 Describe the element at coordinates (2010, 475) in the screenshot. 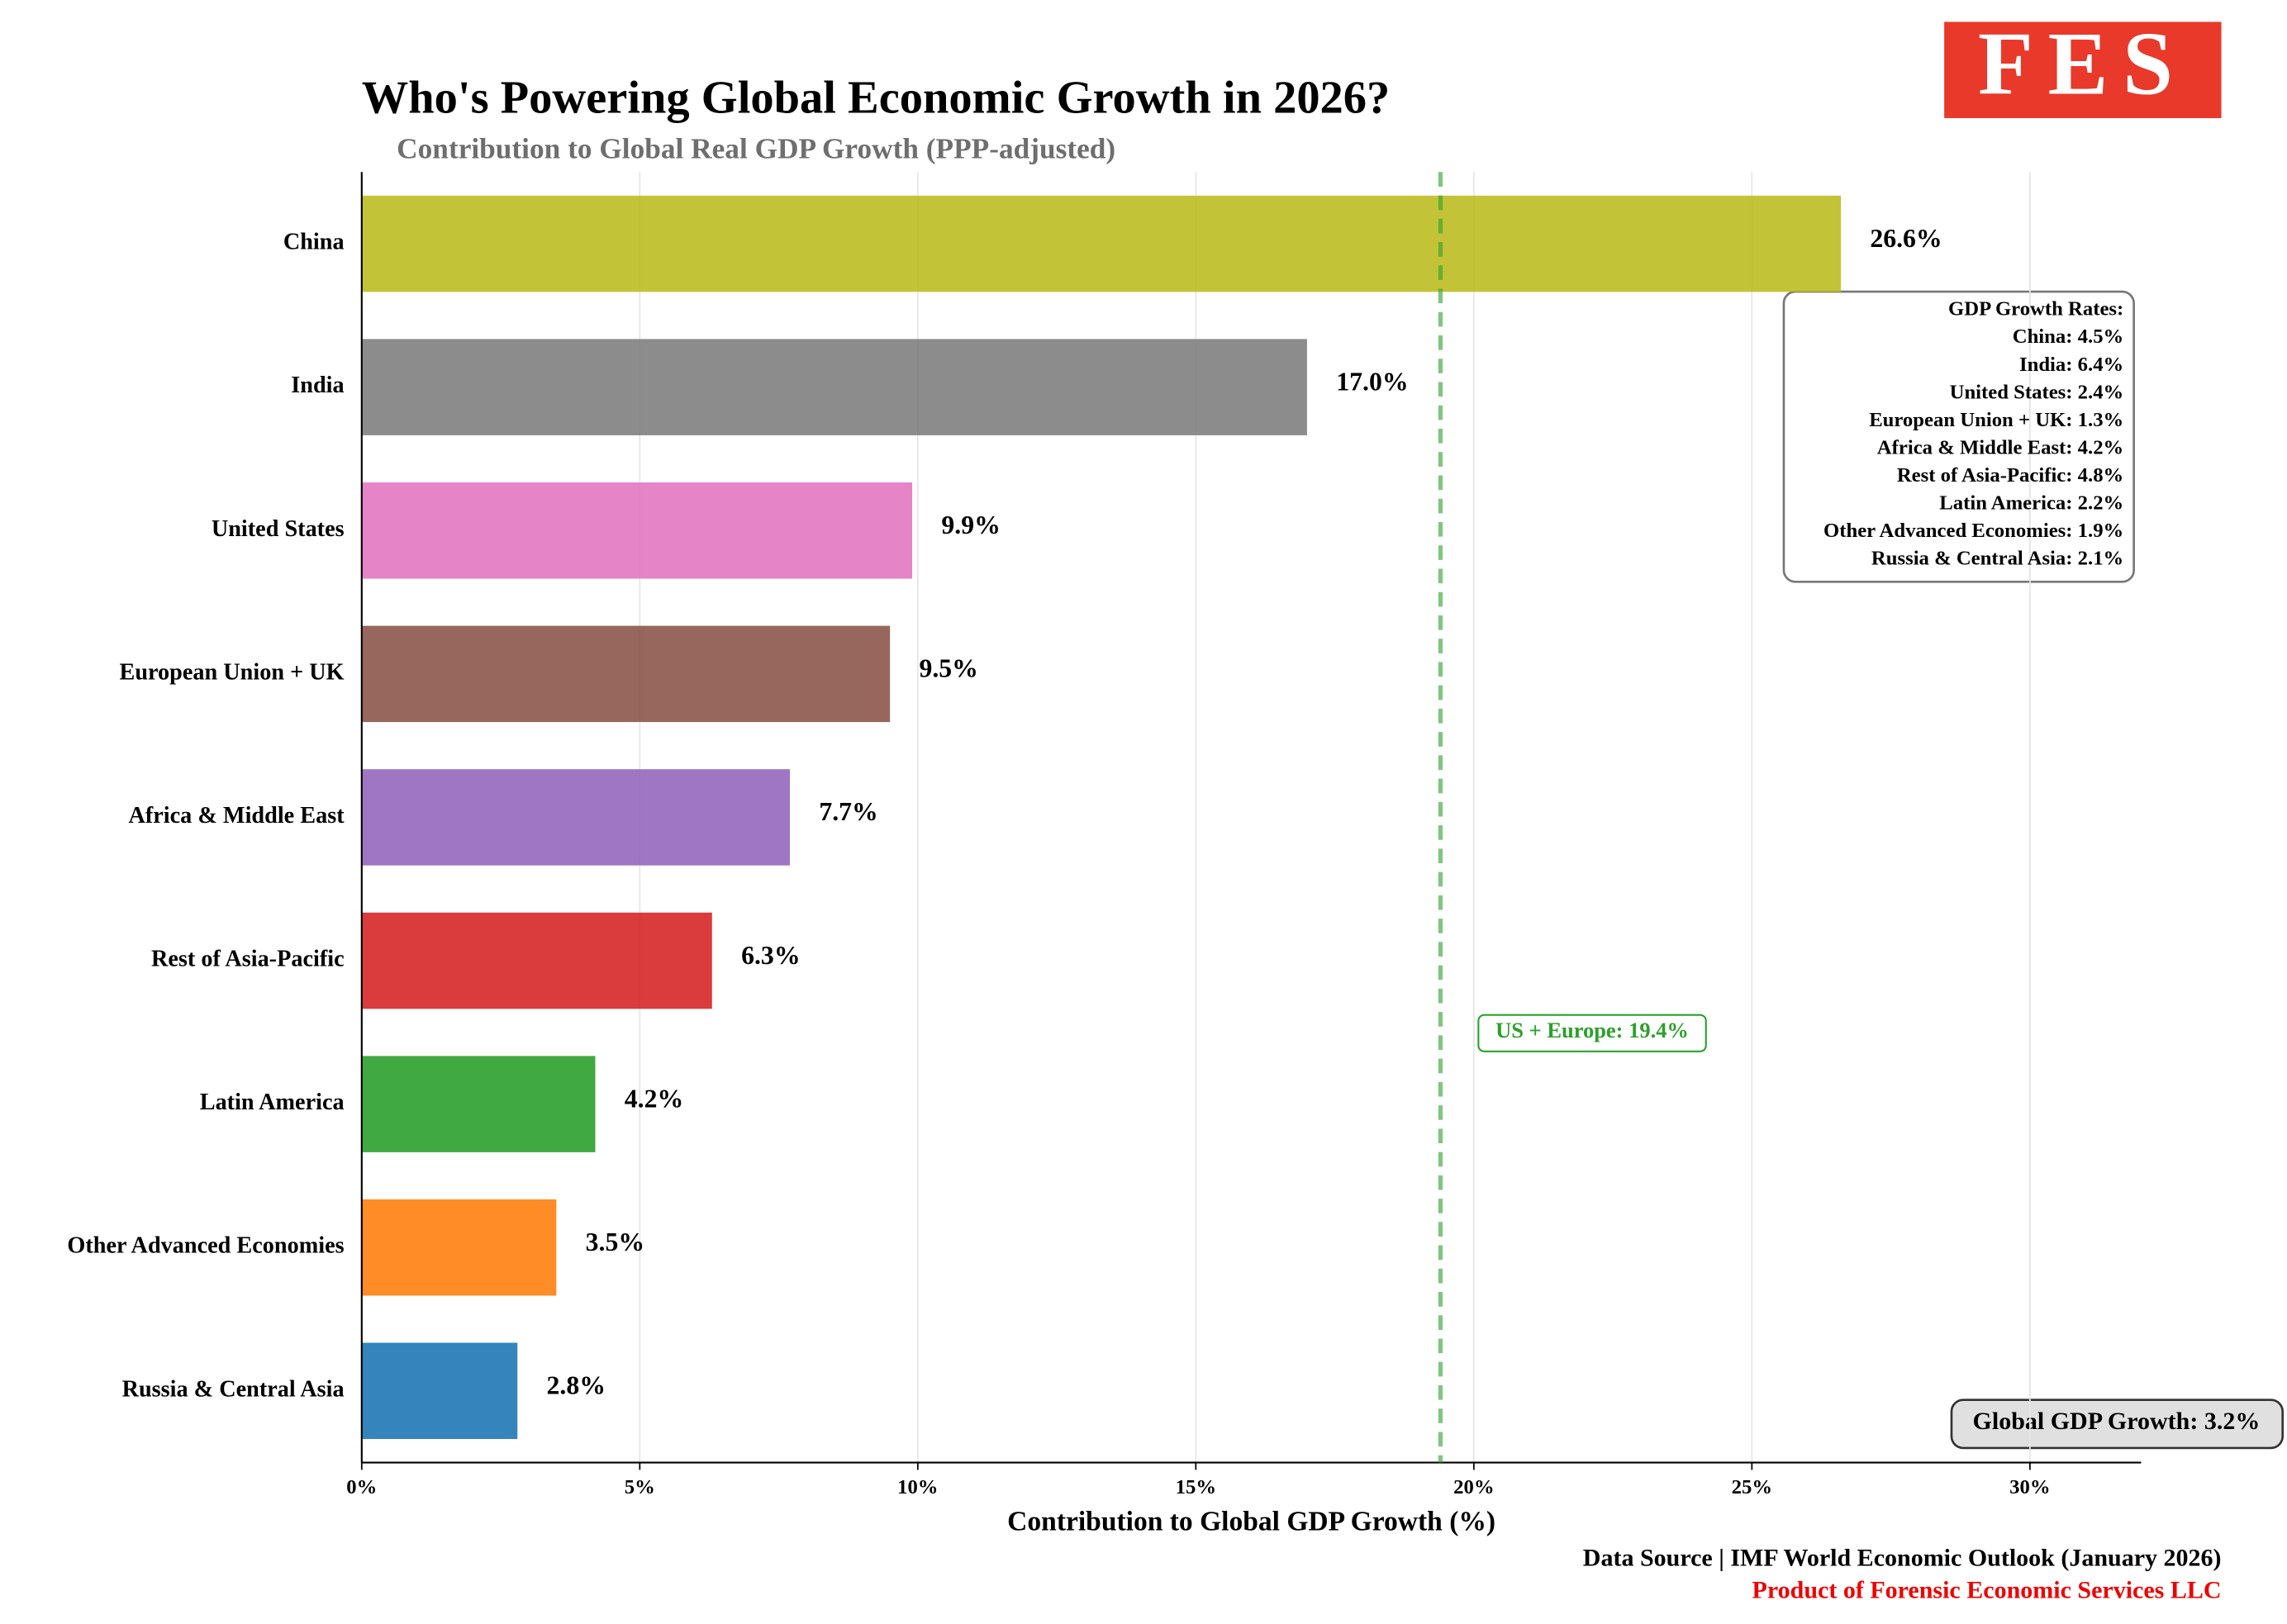

I see `growth-line: Rest of Asia-Pacific: 4.8%` at that location.